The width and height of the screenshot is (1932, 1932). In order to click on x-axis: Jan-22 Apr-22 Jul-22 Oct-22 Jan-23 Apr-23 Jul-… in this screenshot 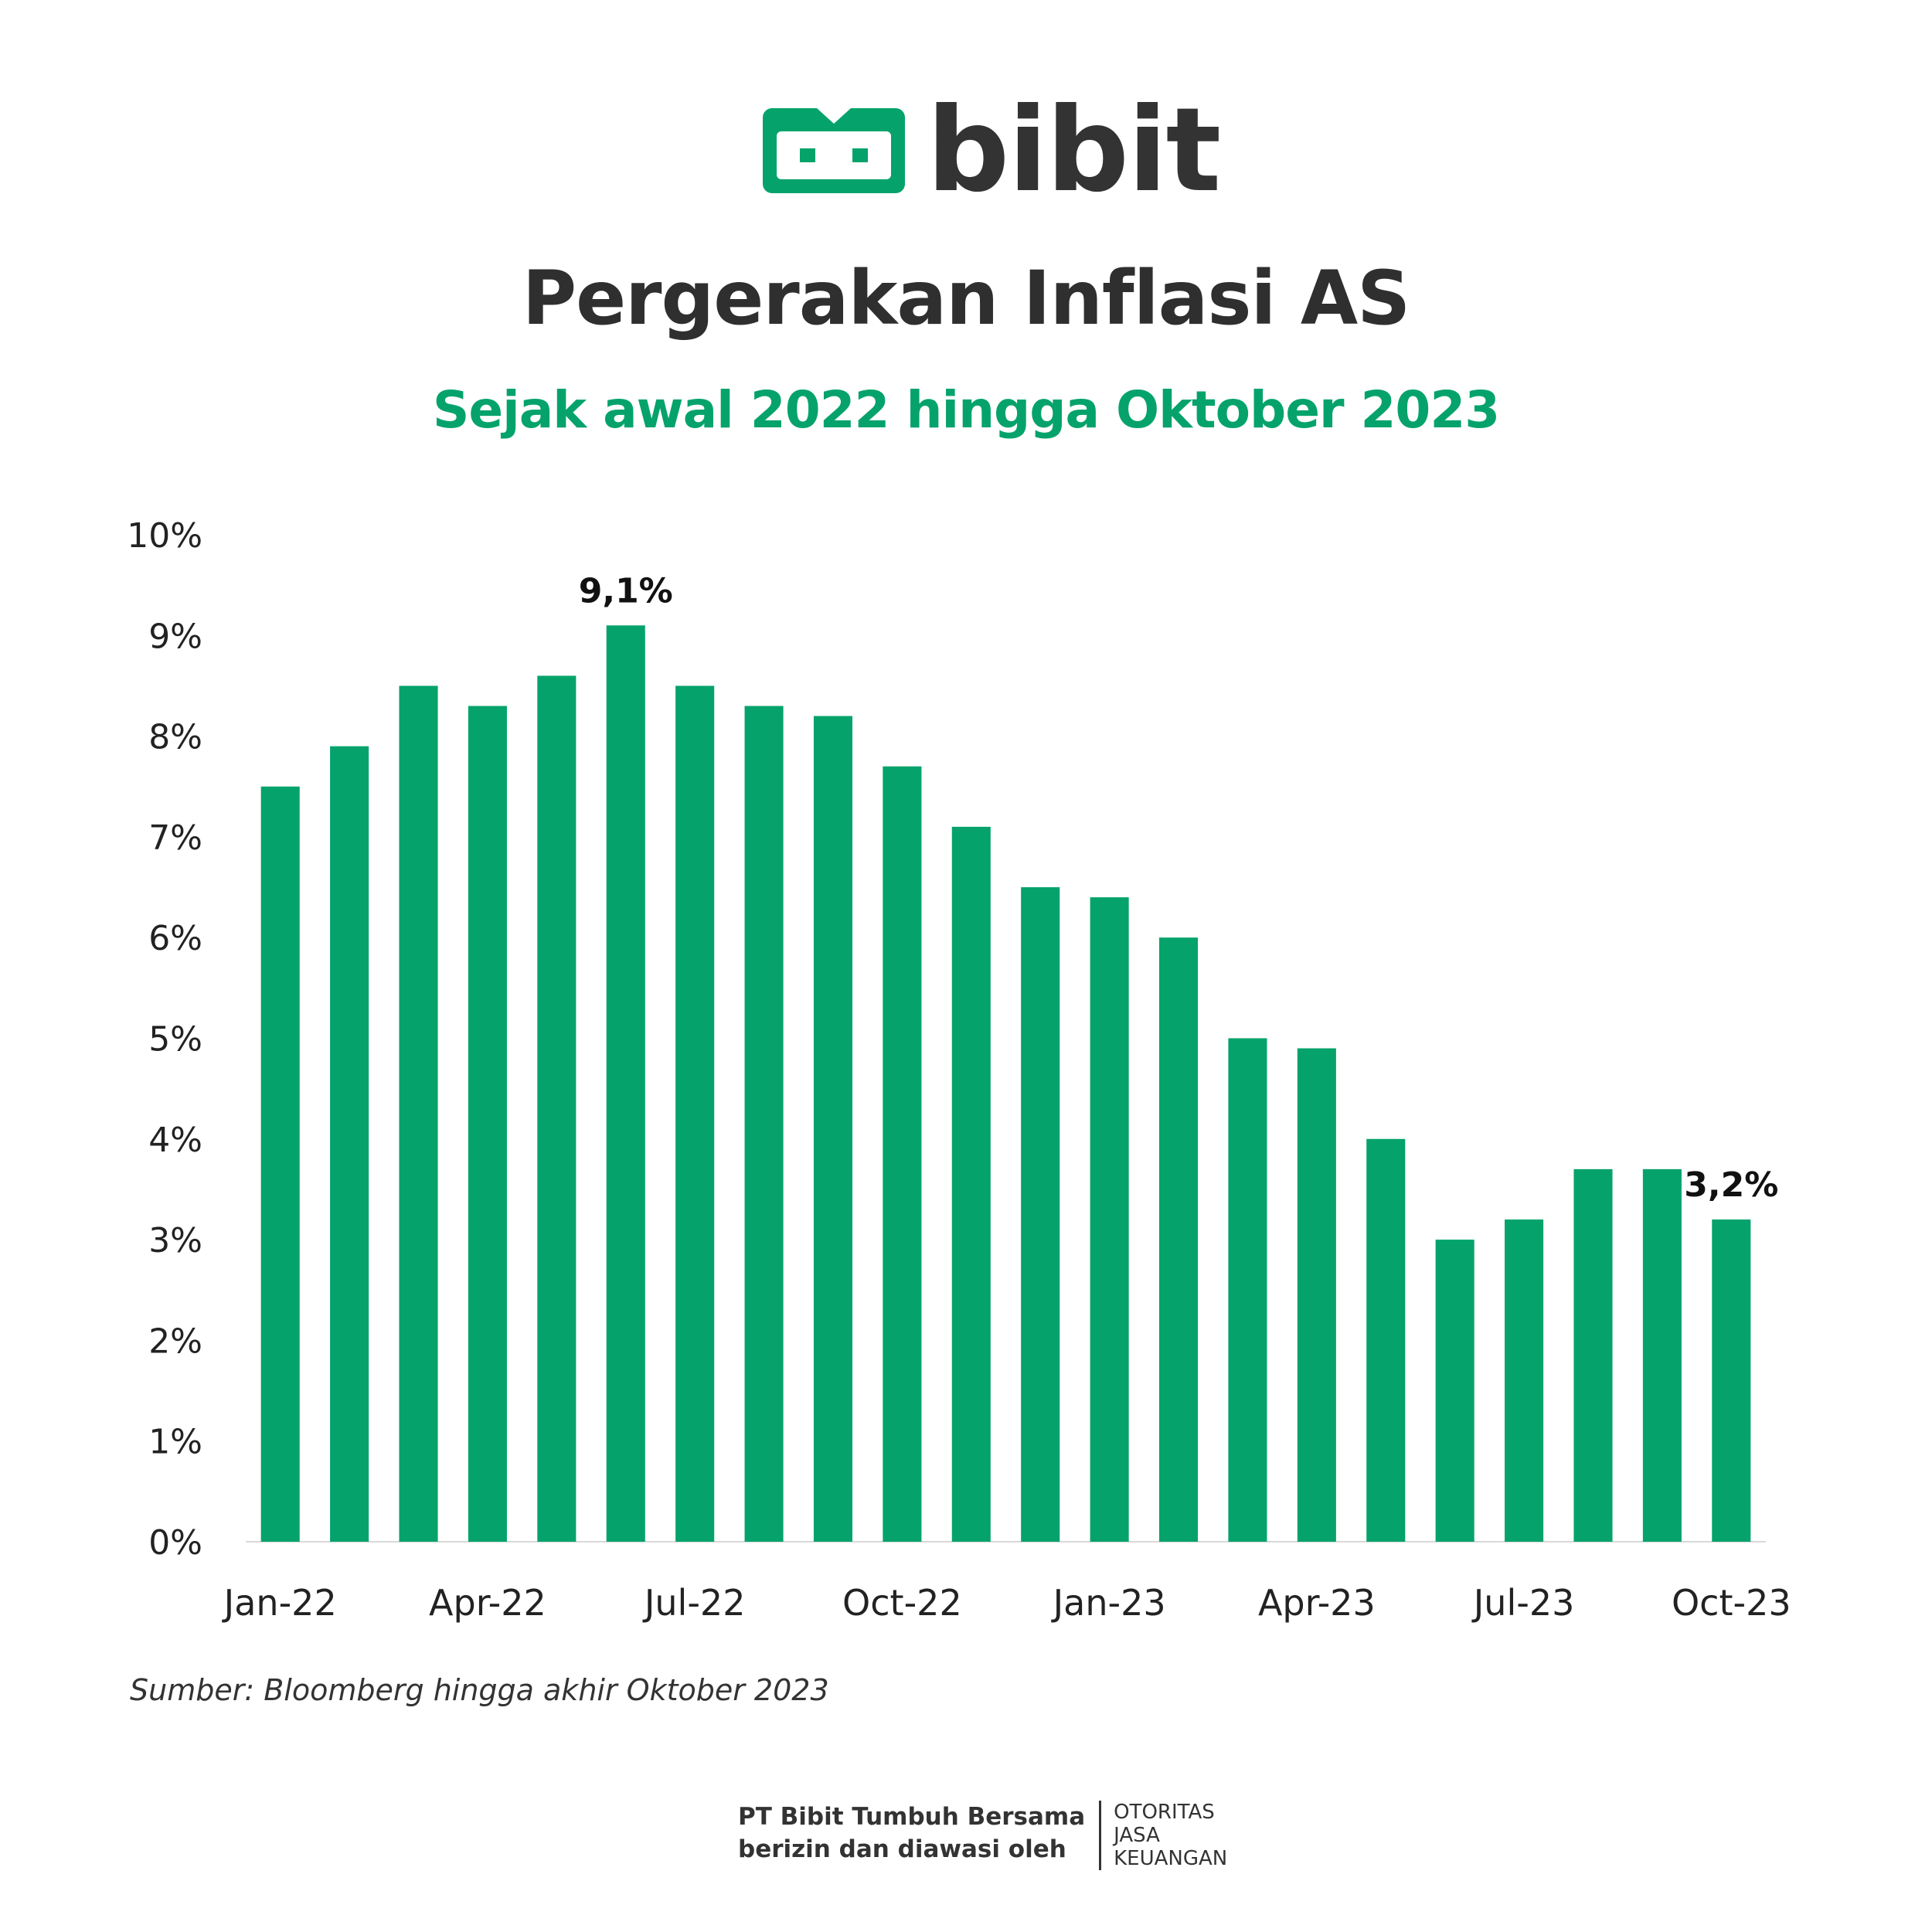, I will do `click(1006, 1603)`.